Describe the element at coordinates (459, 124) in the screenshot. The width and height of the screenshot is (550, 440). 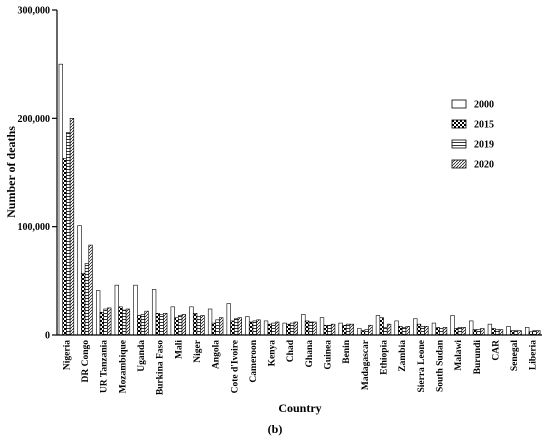
I see `legend-swatch-2015` at that location.